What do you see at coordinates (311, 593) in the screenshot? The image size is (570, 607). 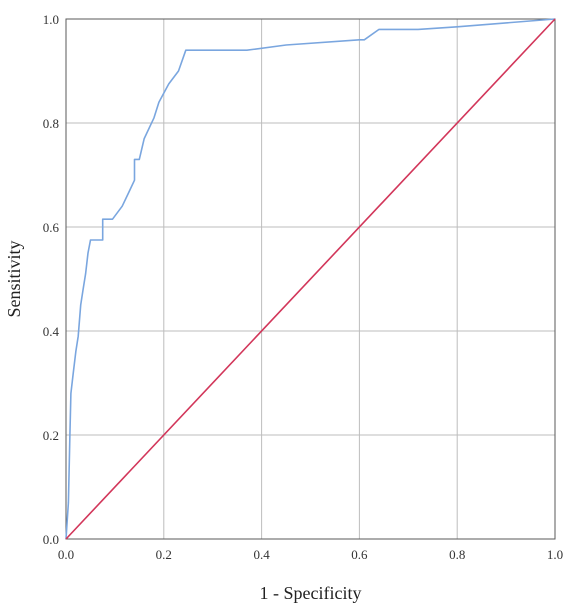 I see `x-axis-title: 1 - Specificity` at bounding box center [311, 593].